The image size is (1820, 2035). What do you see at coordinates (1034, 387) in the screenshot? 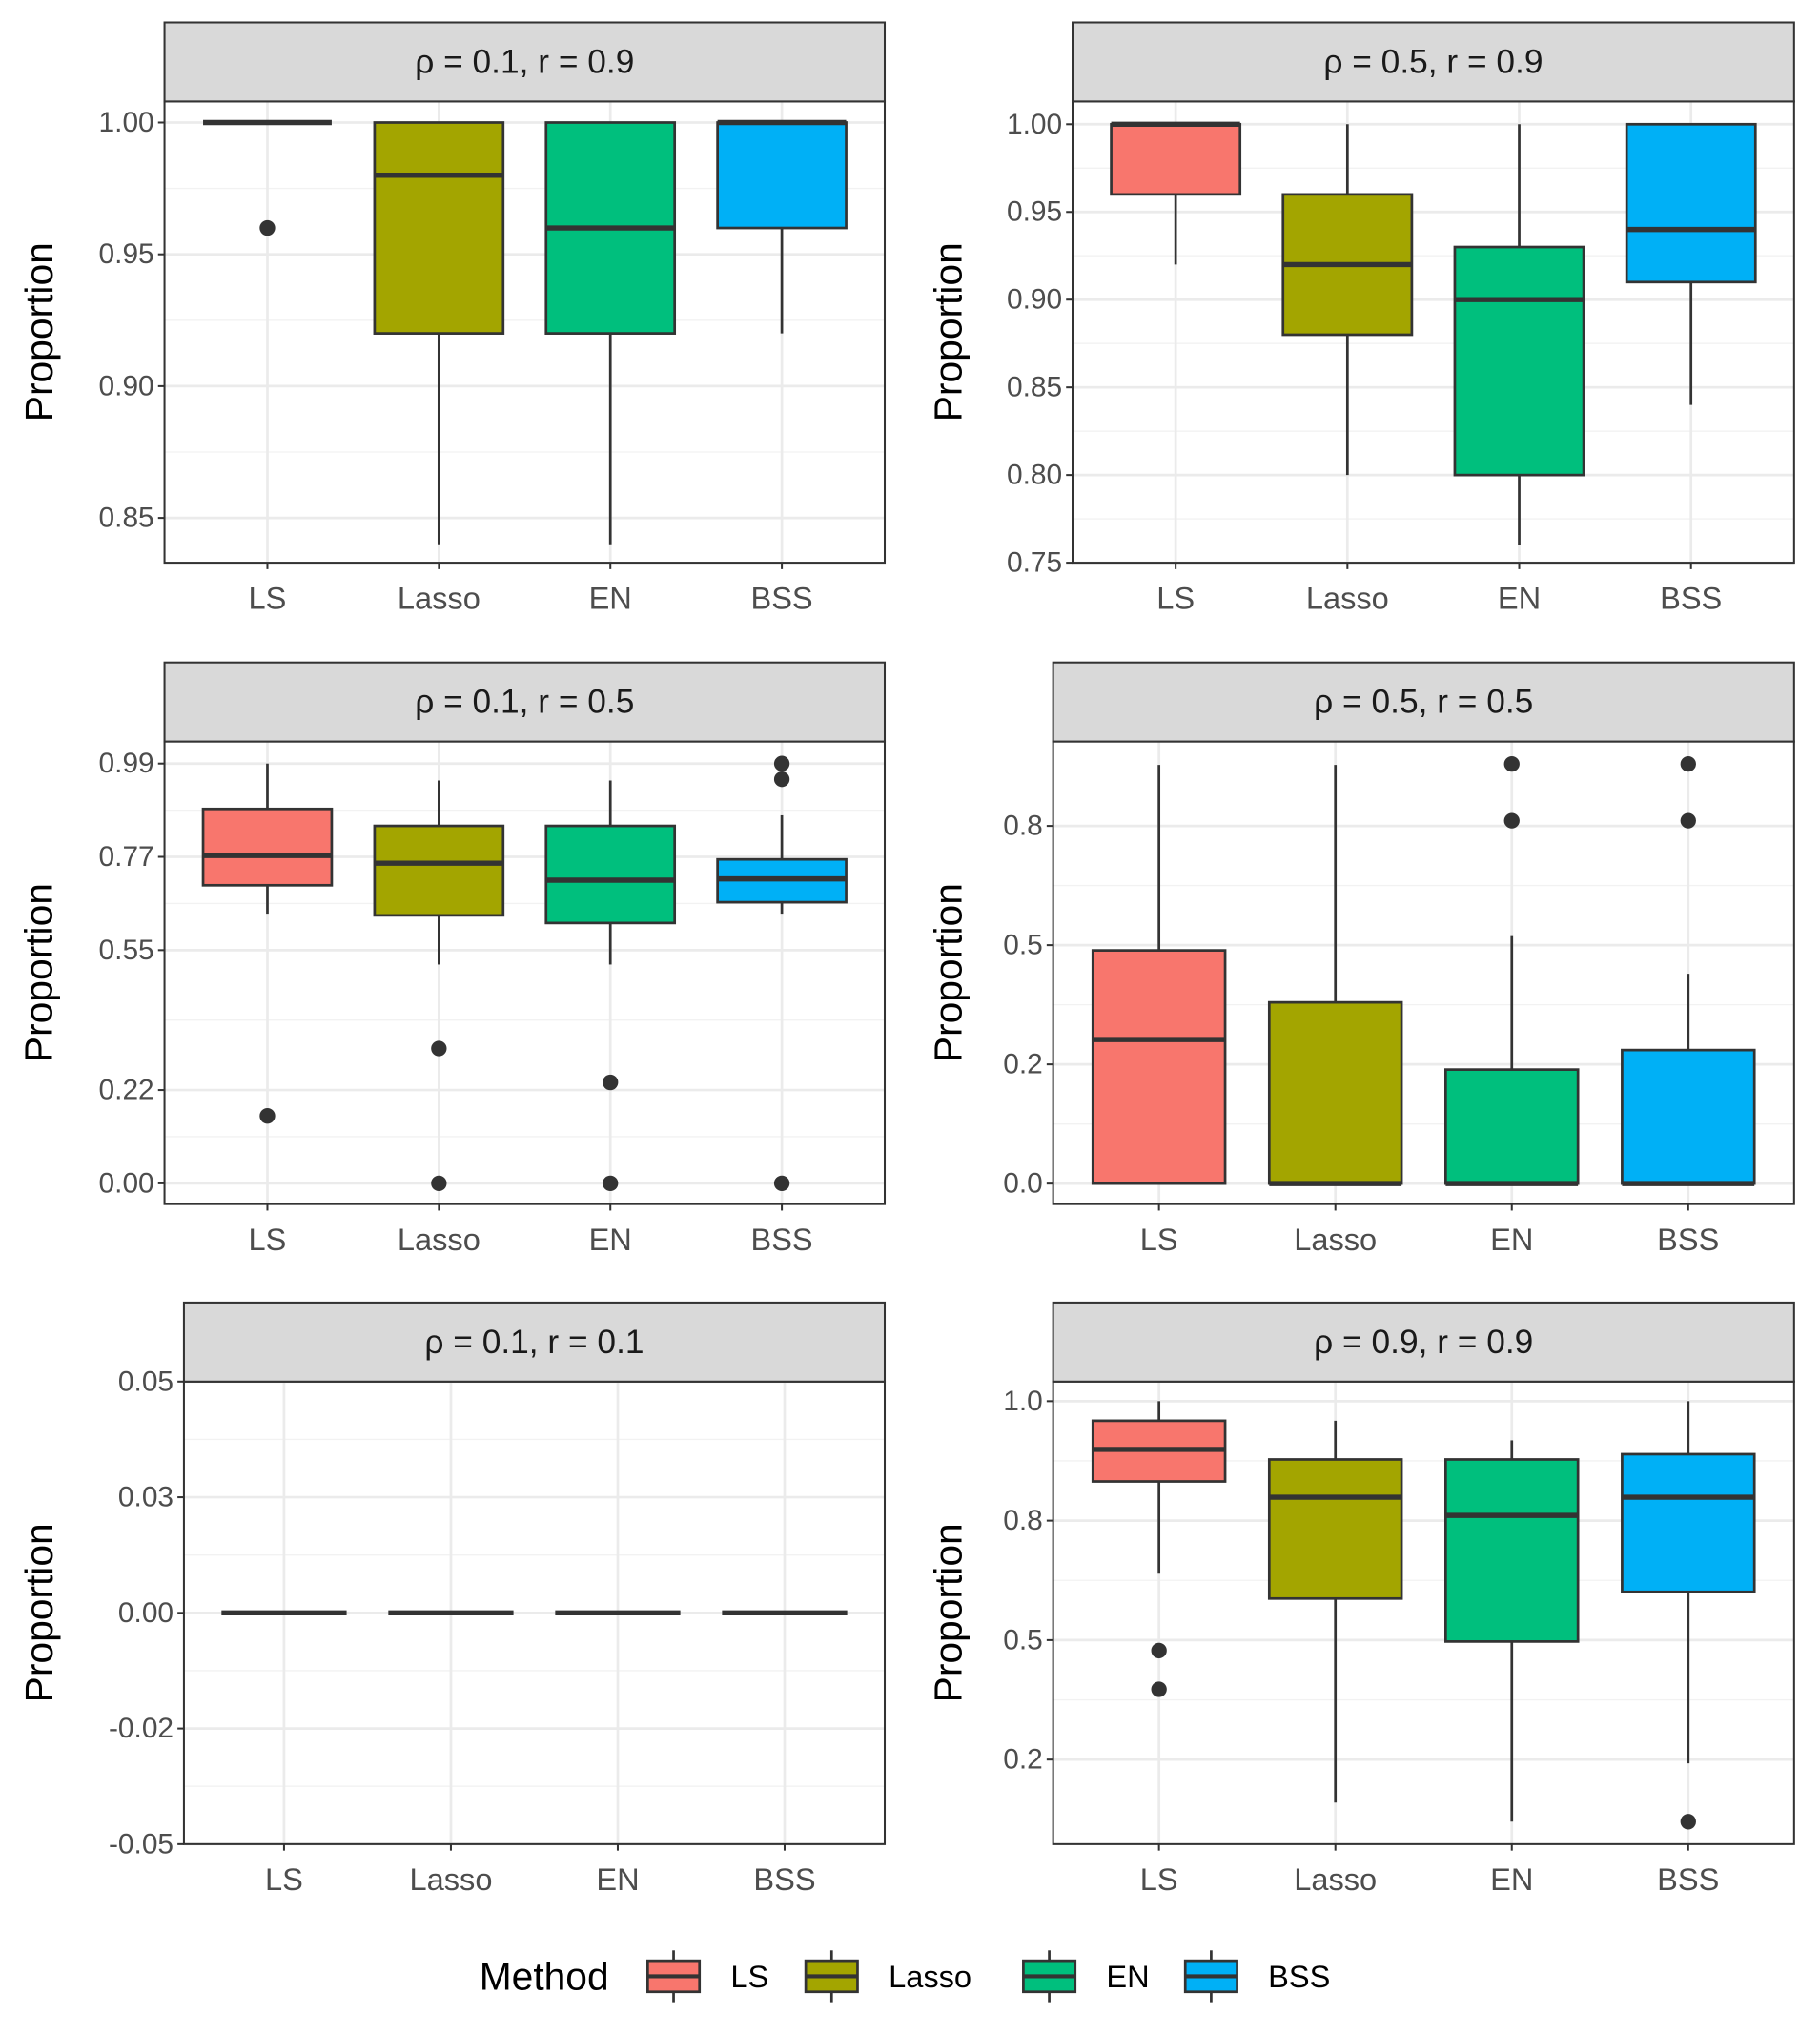
I see `y-tick-label: 0.85` at bounding box center [1034, 387].